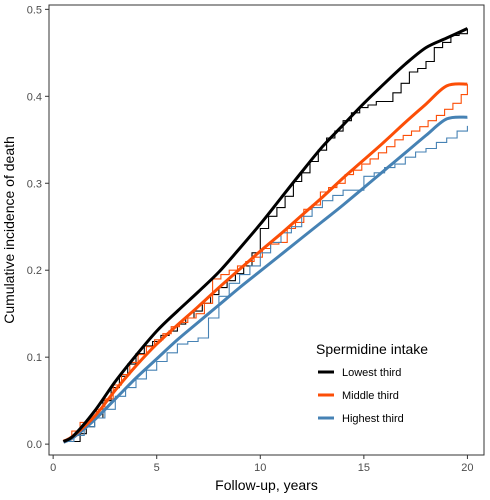 This screenshot has height=500, width=490. Describe the element at coordinates (373, 419) in the screenshot. I see `legend-label-2: Highest third` at that location.